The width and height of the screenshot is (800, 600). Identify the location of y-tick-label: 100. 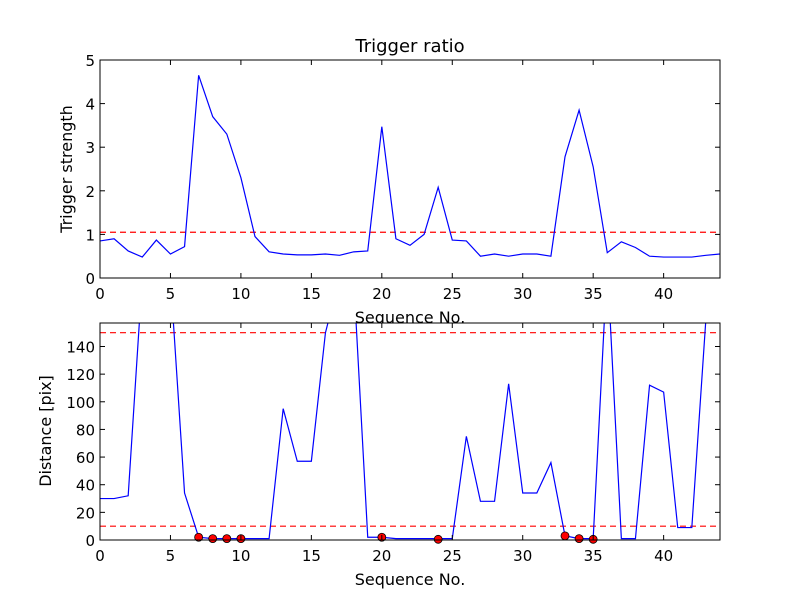
(80, 403).